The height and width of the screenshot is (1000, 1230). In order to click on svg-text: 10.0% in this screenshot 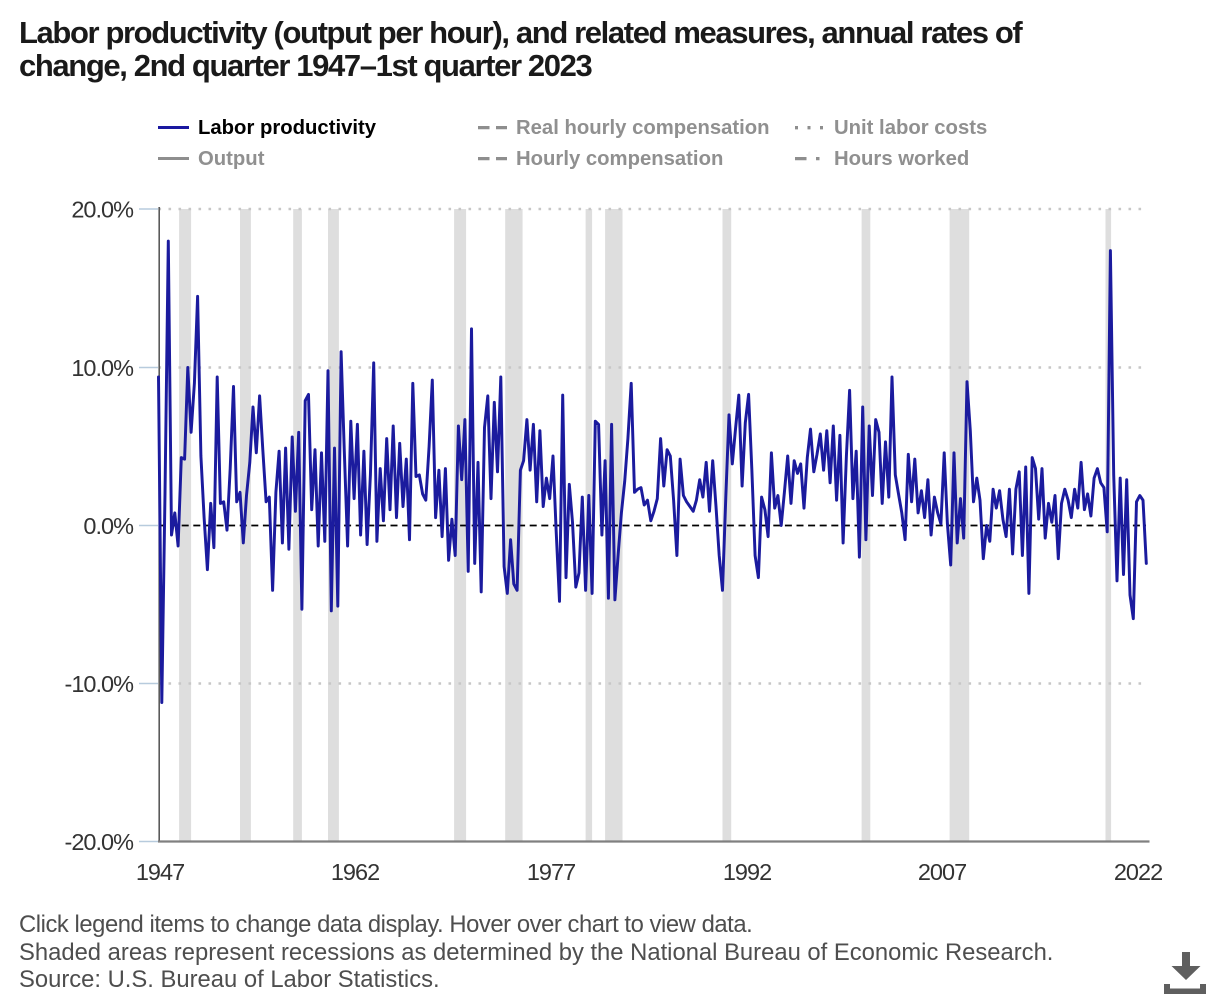, I will do `click(102, 368)`.